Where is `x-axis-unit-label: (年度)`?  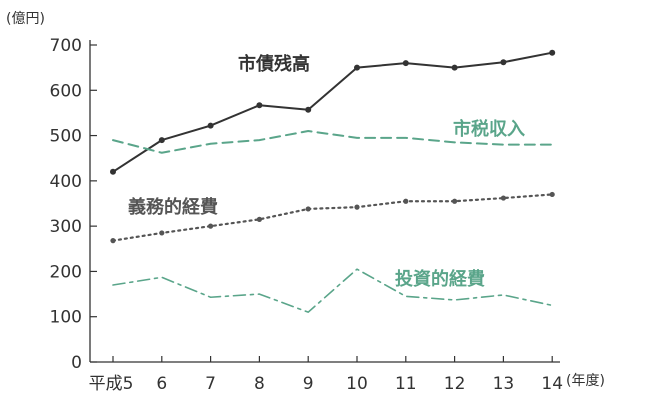
x-axis-unit-label: (年度) is located at coordinates (585, 381).